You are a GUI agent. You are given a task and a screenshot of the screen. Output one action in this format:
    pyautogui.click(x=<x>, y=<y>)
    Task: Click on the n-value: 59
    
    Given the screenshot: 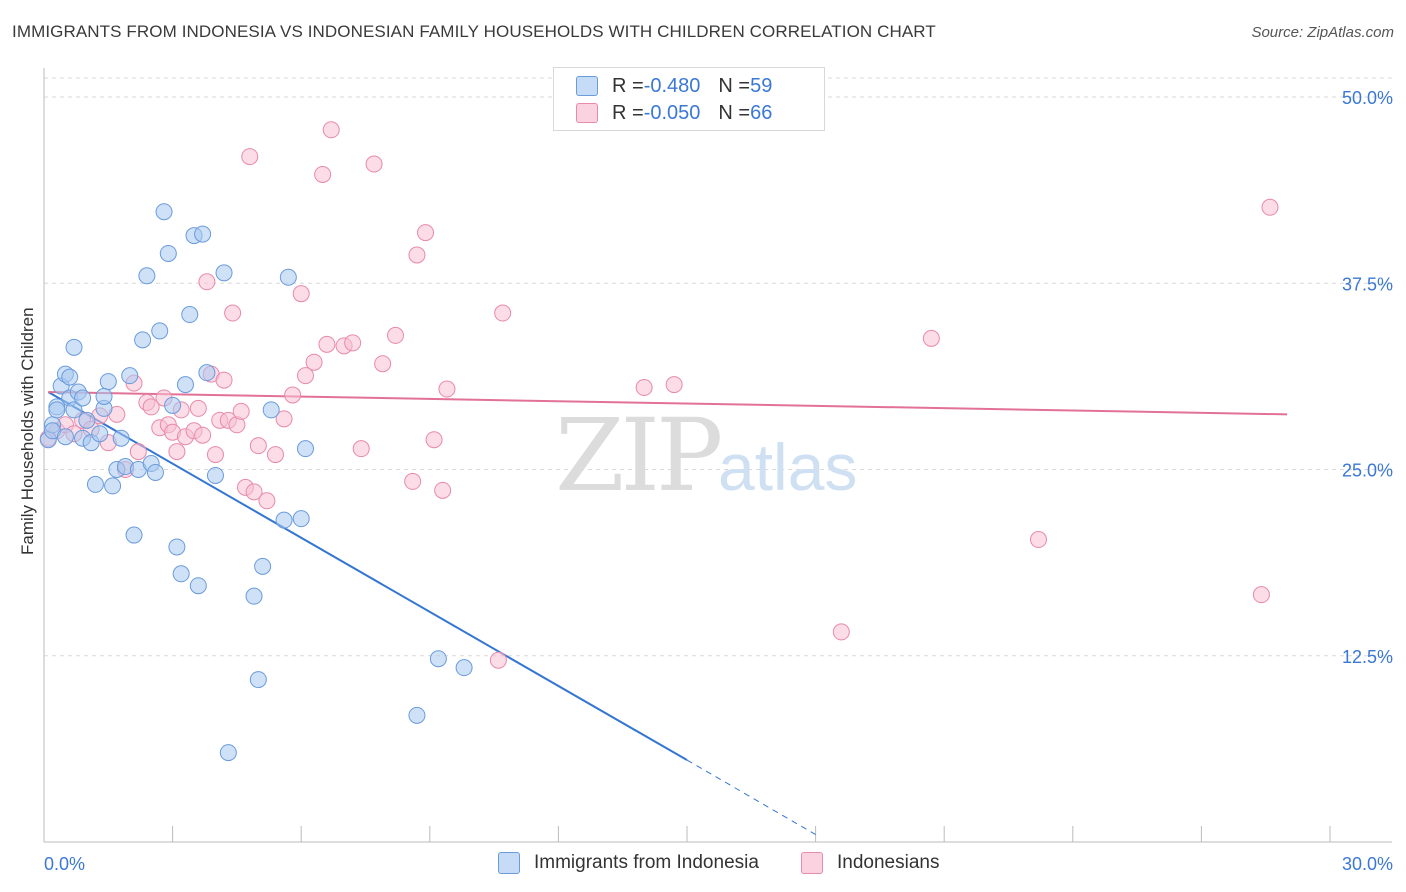 What is the action you would take?
    pyautogui.click(x=761, y=85)
    